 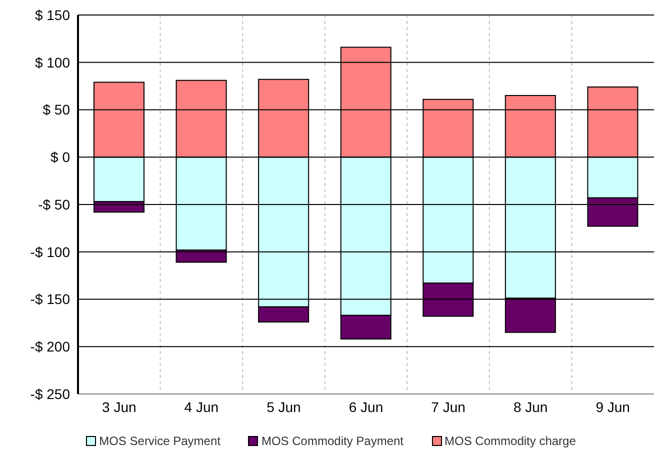 I want to click on y-tick-label: $ 150, so click(x=52, y=14).